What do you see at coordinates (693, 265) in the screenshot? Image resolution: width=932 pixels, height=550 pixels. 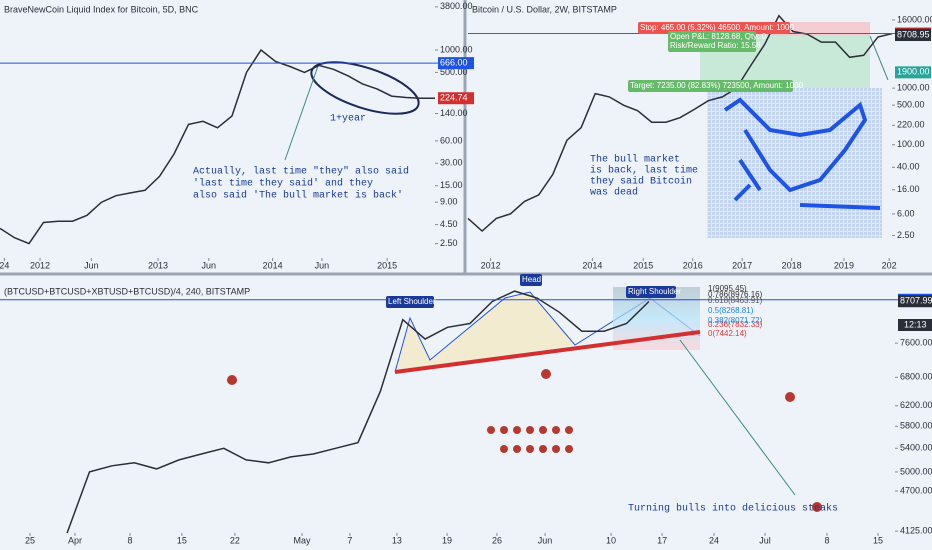 I see `x-tick-label: 2016` at bounding box center [693, 265].